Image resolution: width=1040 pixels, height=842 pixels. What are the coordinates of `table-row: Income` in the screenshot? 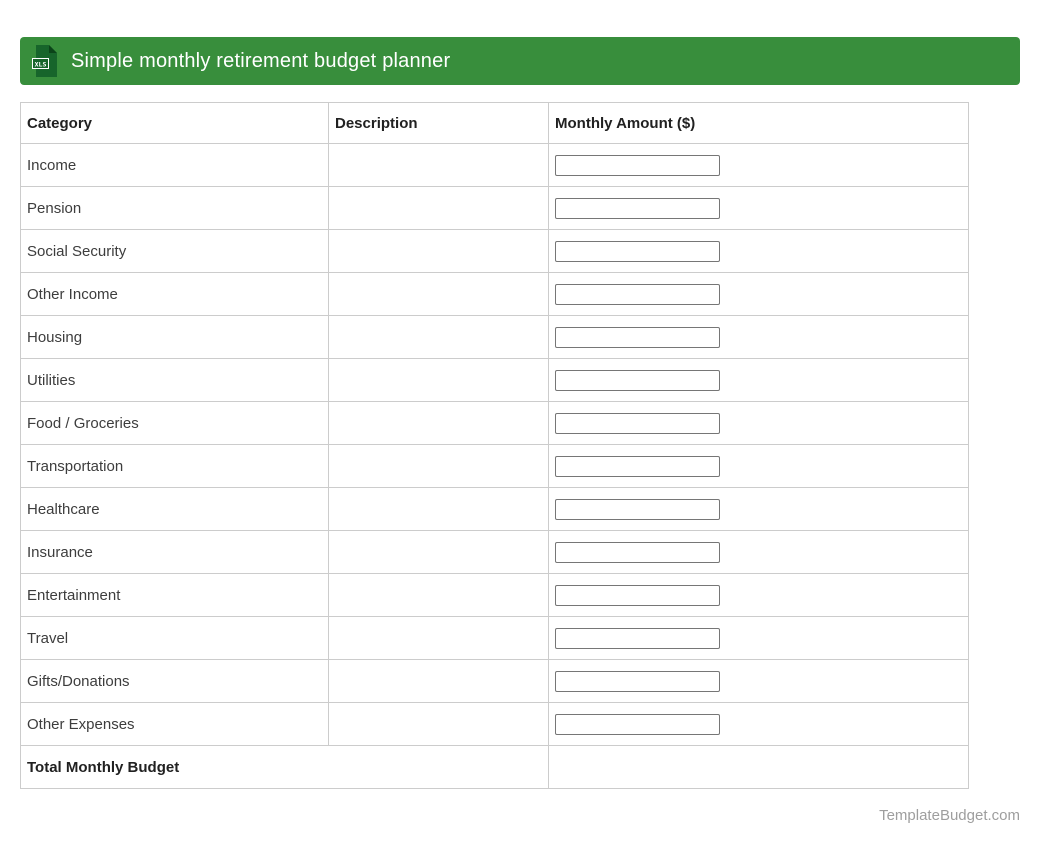 It's located at (494, 165).